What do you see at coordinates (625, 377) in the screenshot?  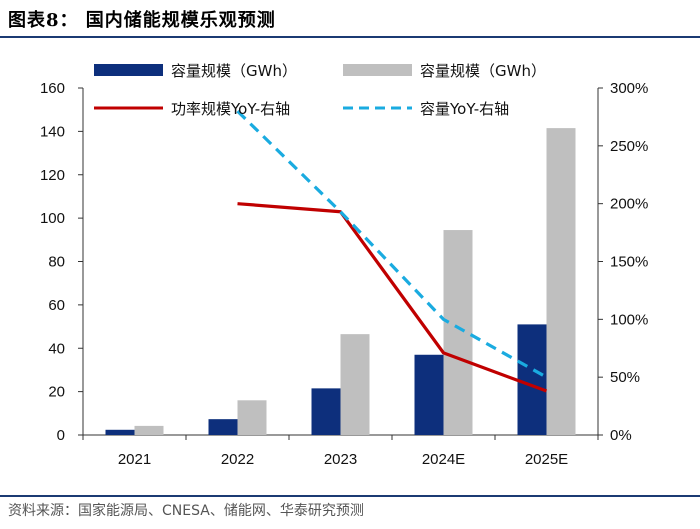 I see `y-right-tick-label: 50%` at bounding box center [625, 377].